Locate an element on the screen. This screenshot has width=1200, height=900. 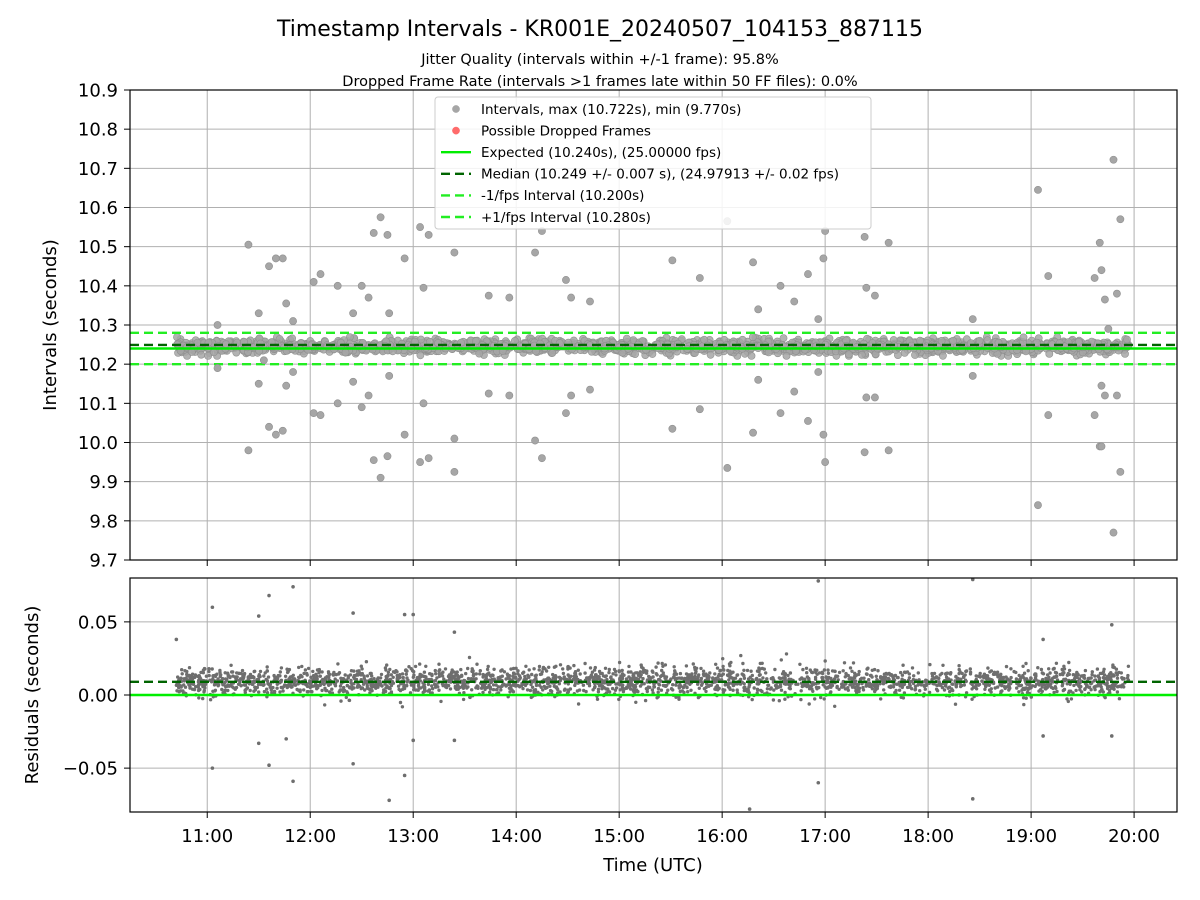
intervals-y-axis-label: Intervals (seconds) is located at coordinates (50, 325).